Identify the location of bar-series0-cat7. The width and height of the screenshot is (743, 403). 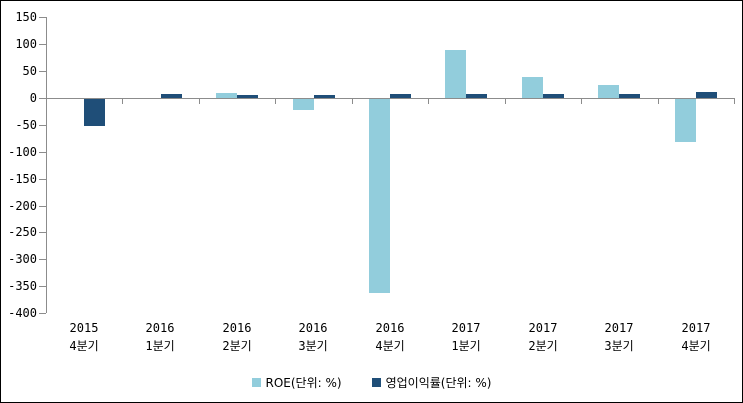
(608, 91).